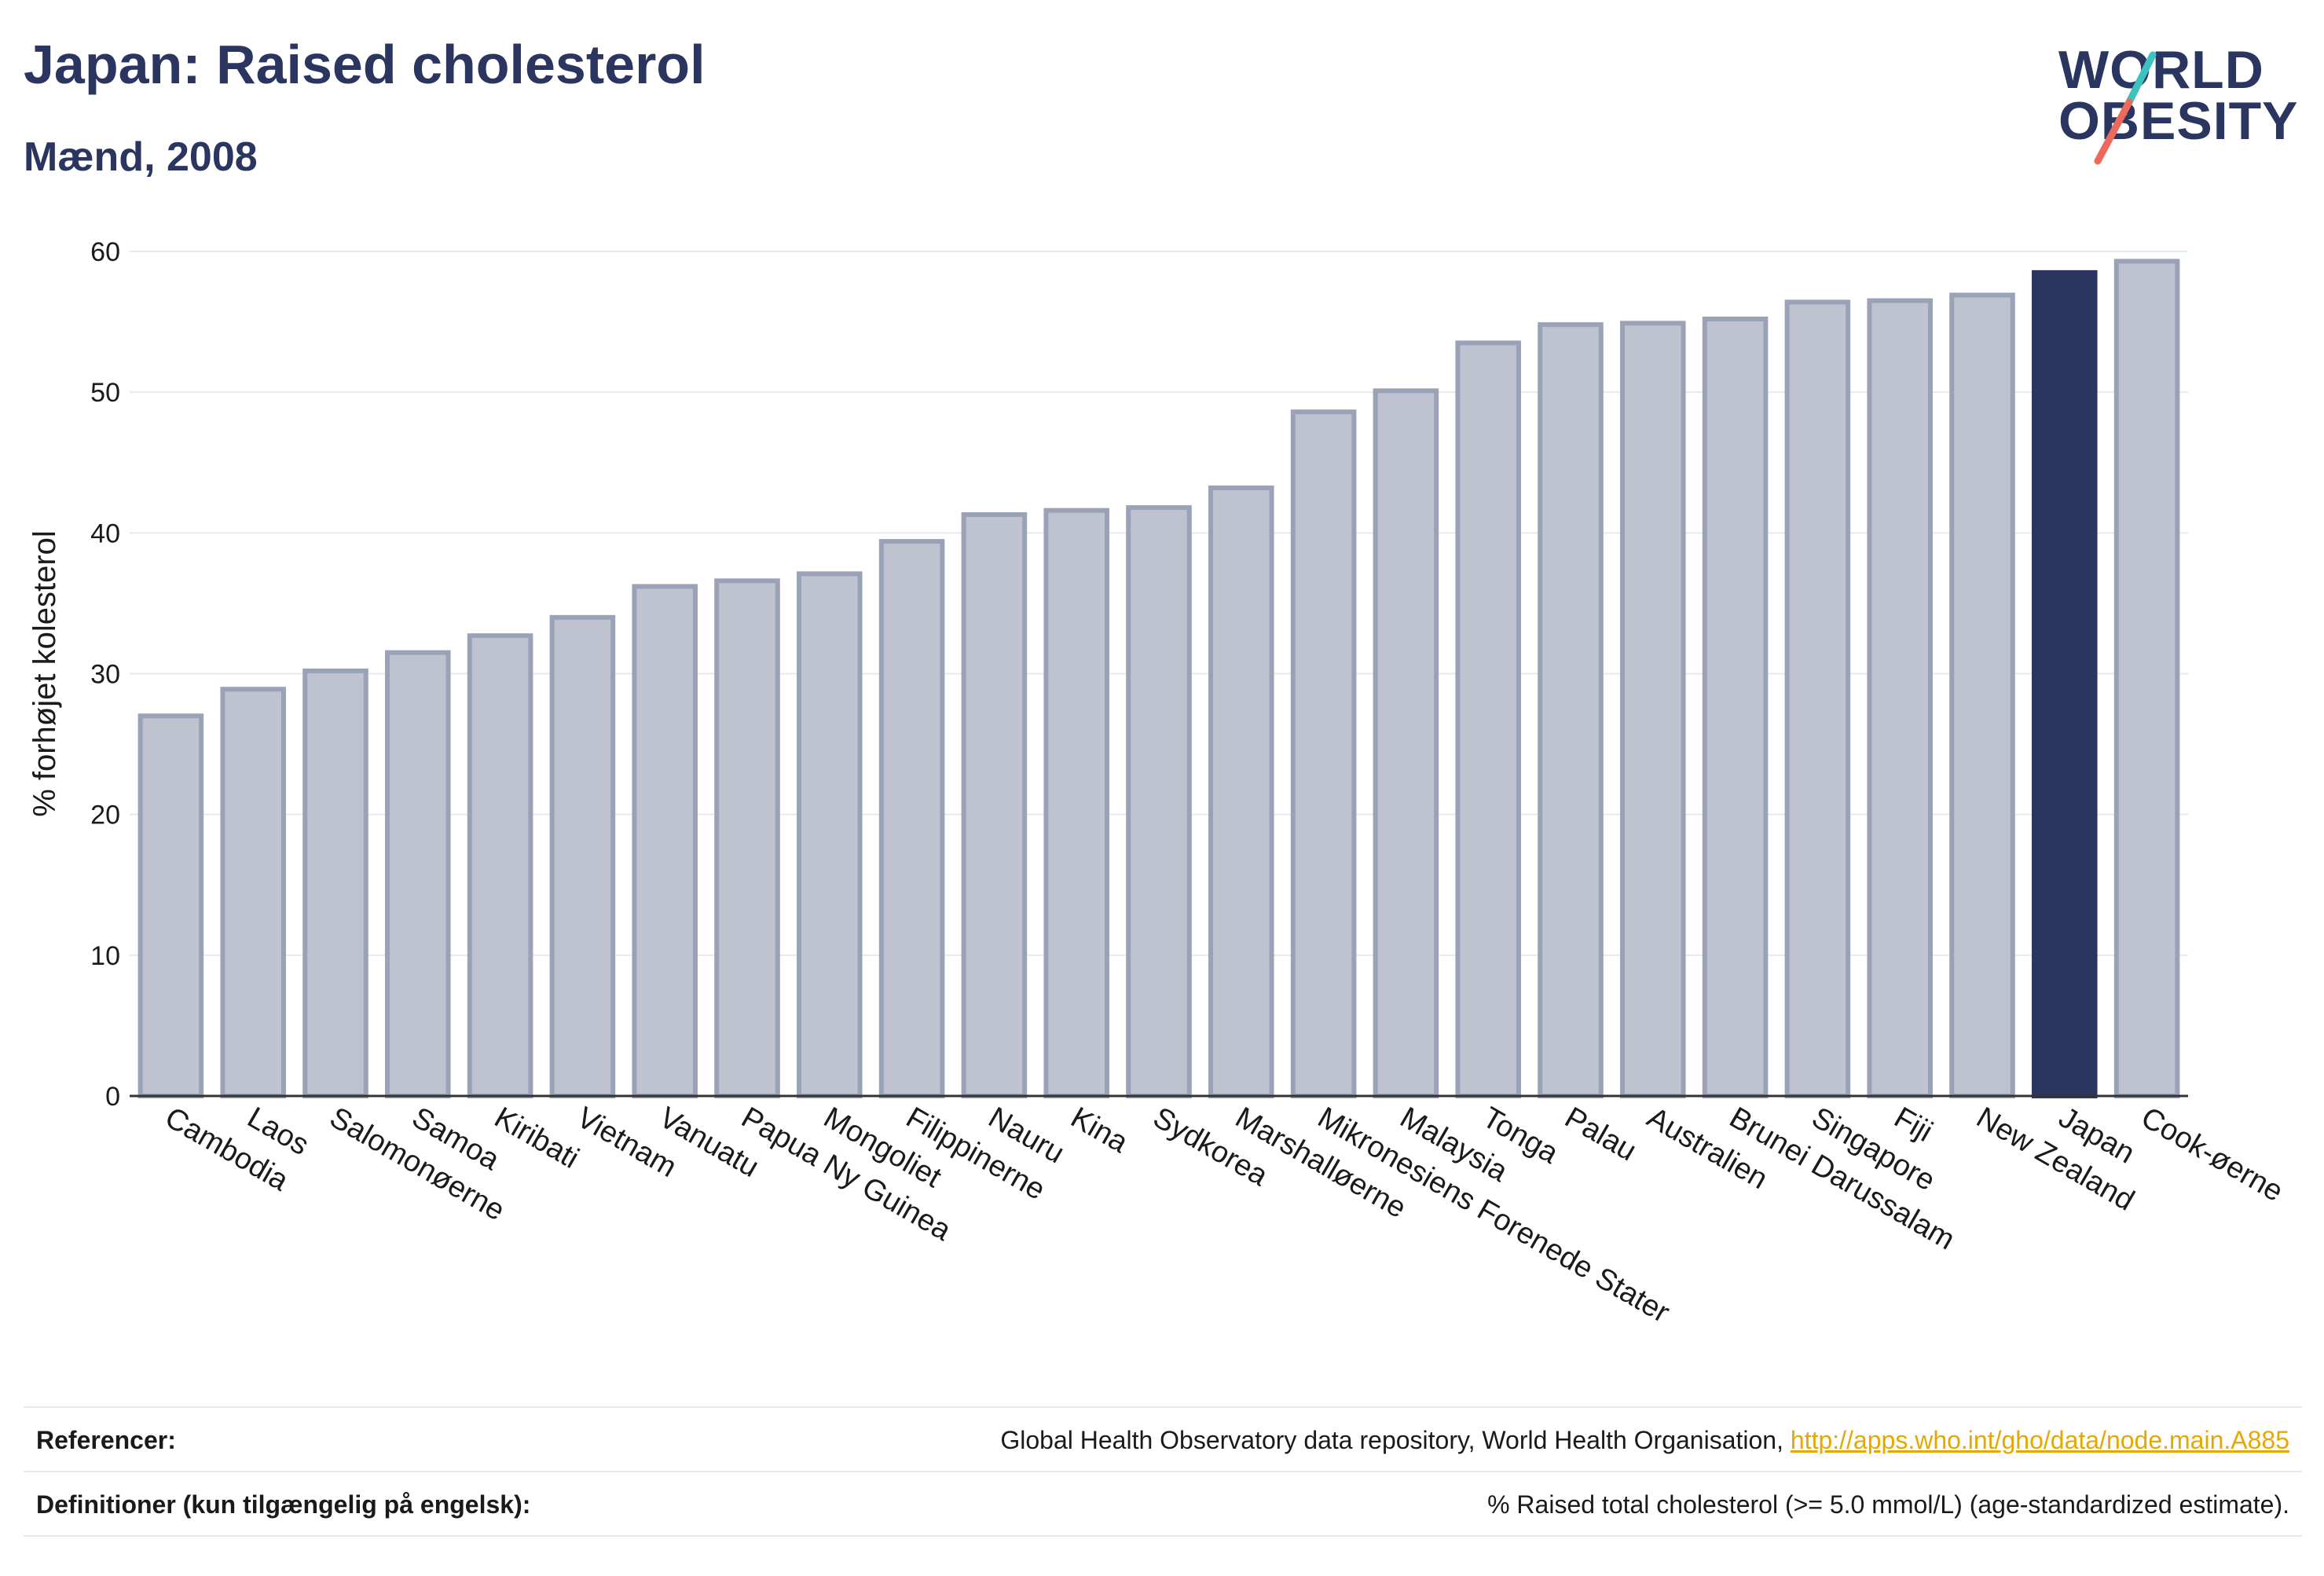 This screenshot has height=1576, width=2324. I want to click on bar-mongoliet, so click(830, 834).